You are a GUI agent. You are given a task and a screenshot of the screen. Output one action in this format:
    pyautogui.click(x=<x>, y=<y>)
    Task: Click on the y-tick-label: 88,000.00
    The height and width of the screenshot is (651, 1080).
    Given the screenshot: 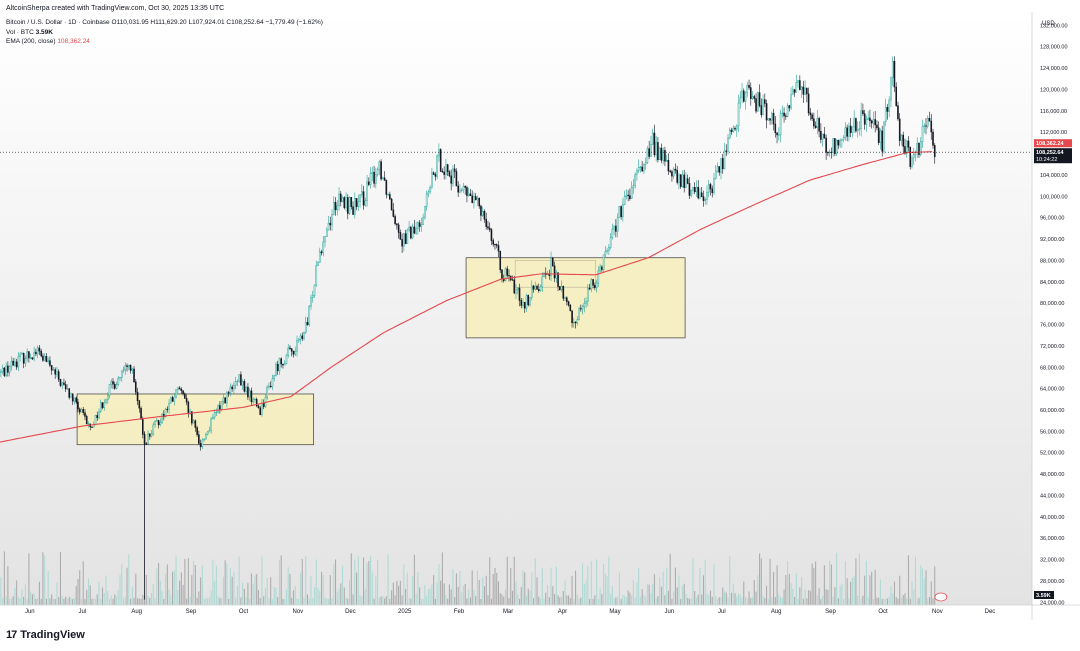 What is the action you would take?
    pyautogui.click(x=1052, y=261)
    